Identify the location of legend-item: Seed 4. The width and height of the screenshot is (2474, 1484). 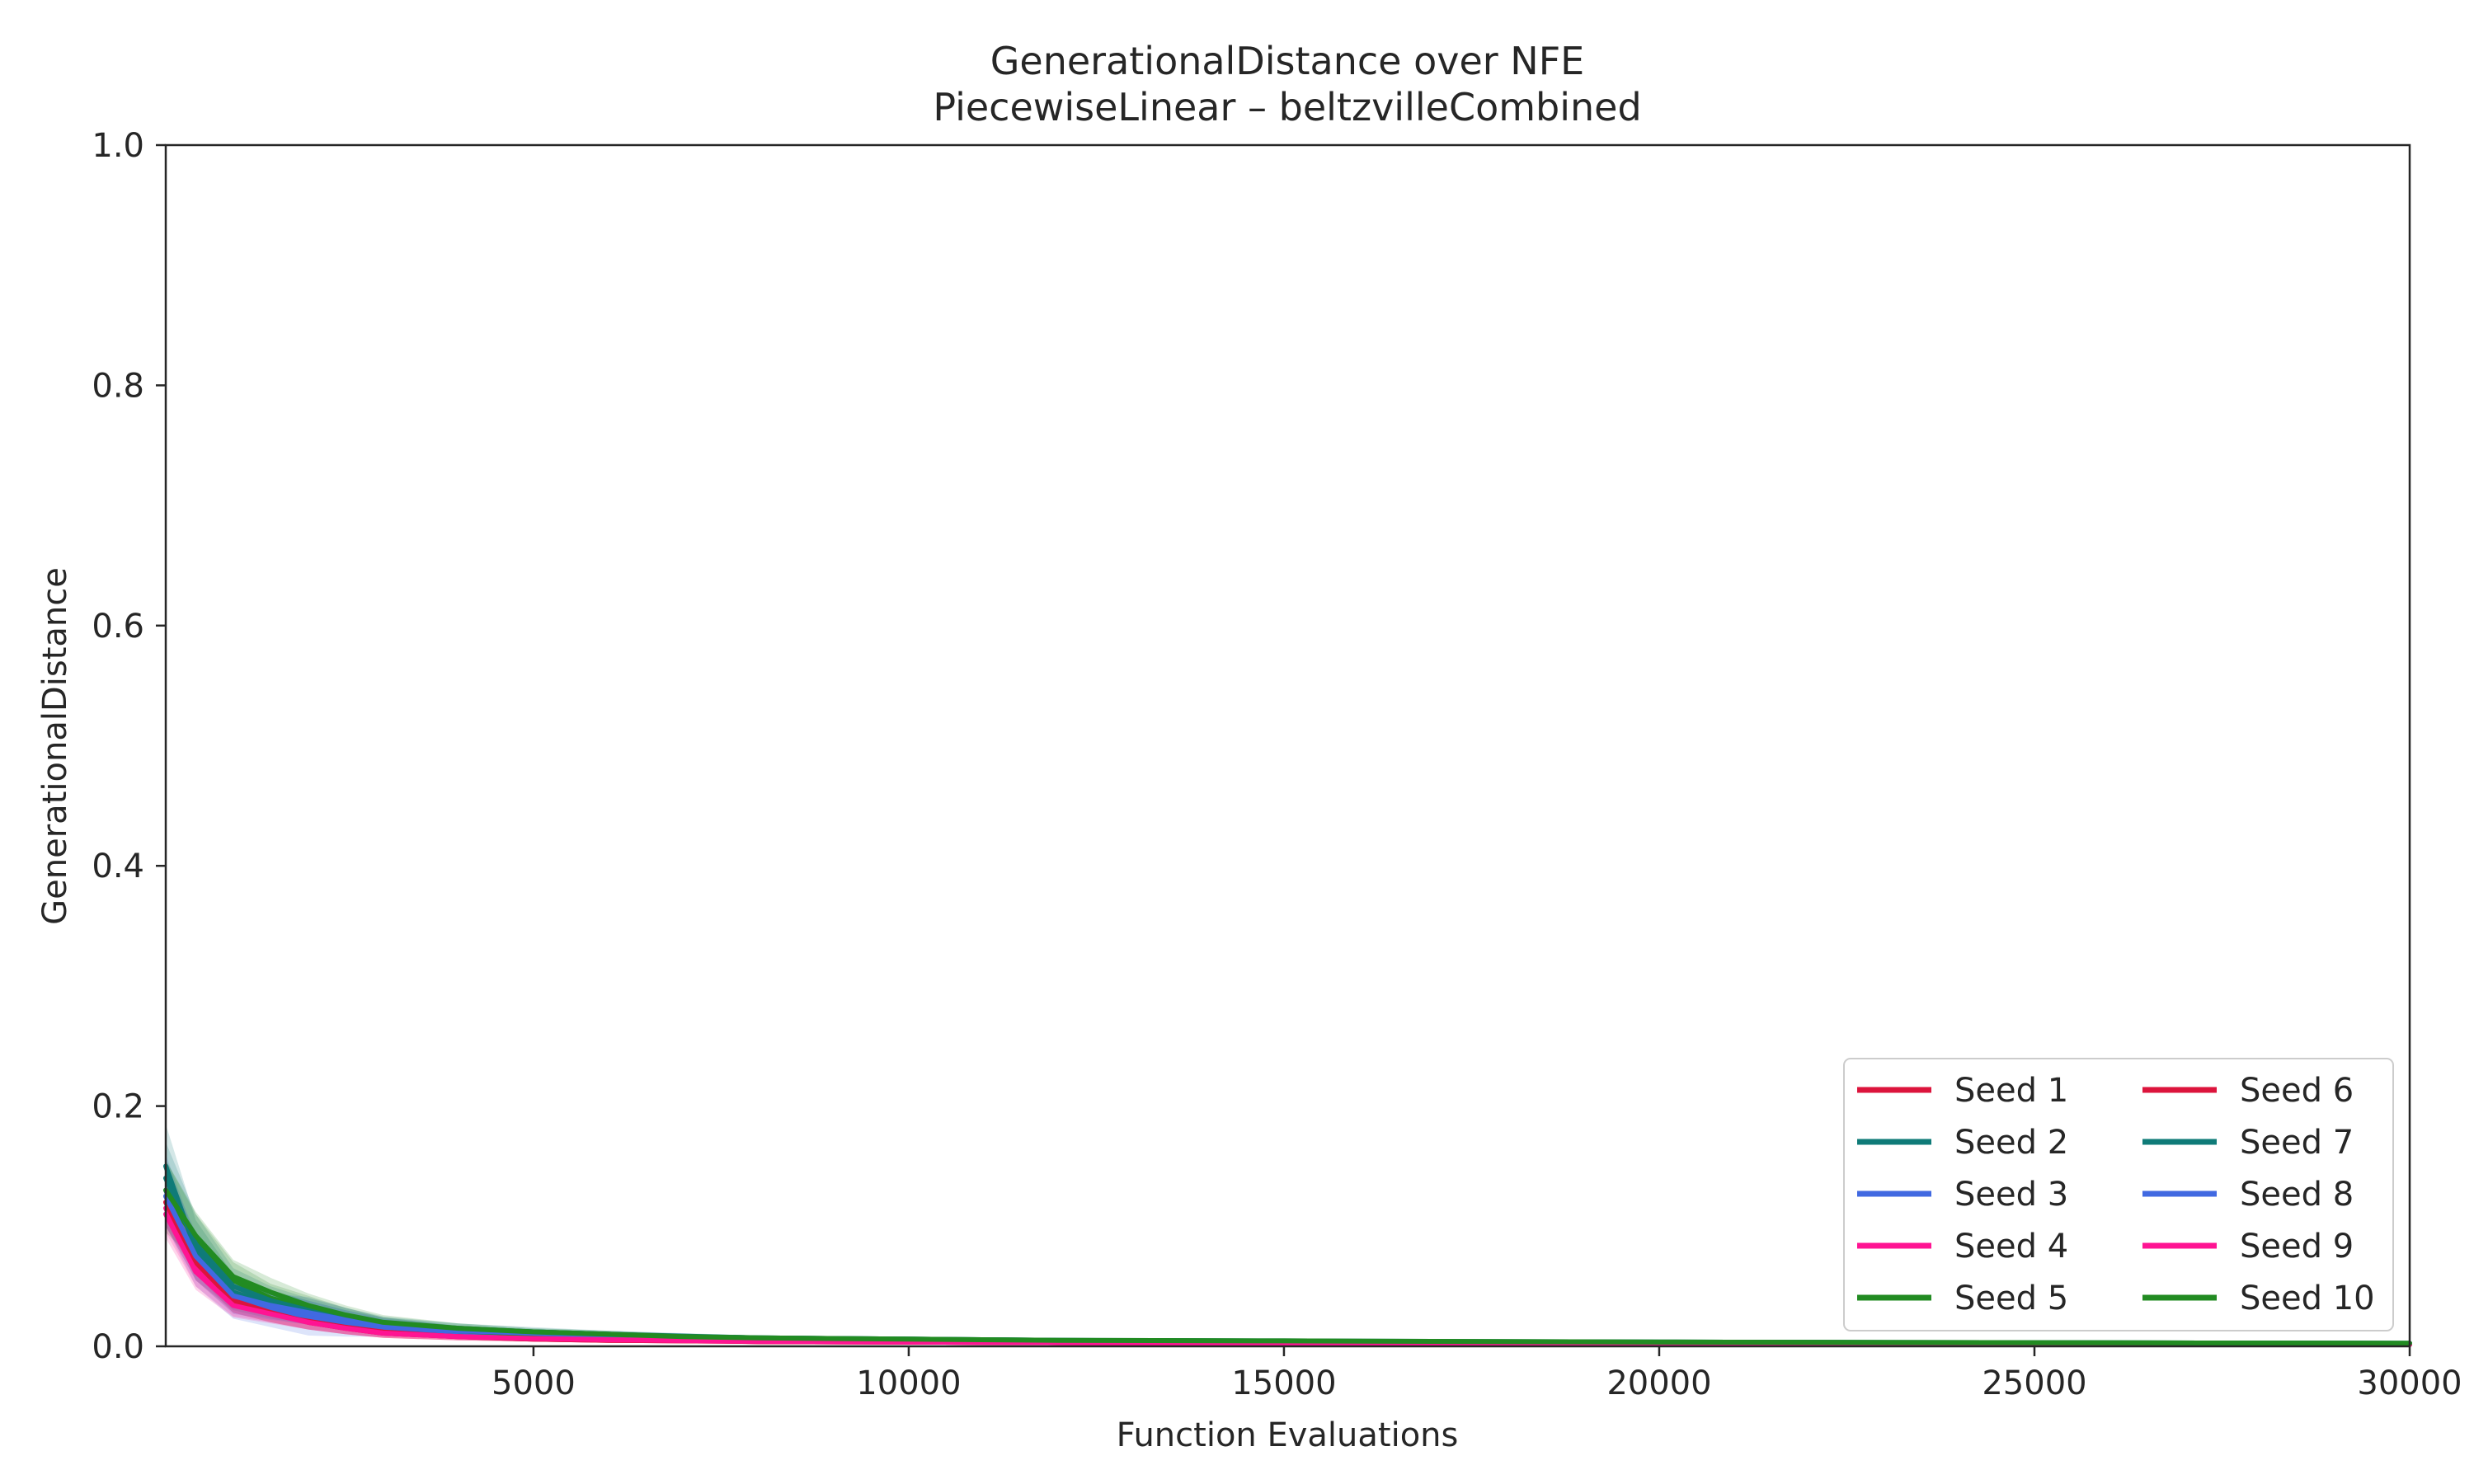
(1962, 1247).